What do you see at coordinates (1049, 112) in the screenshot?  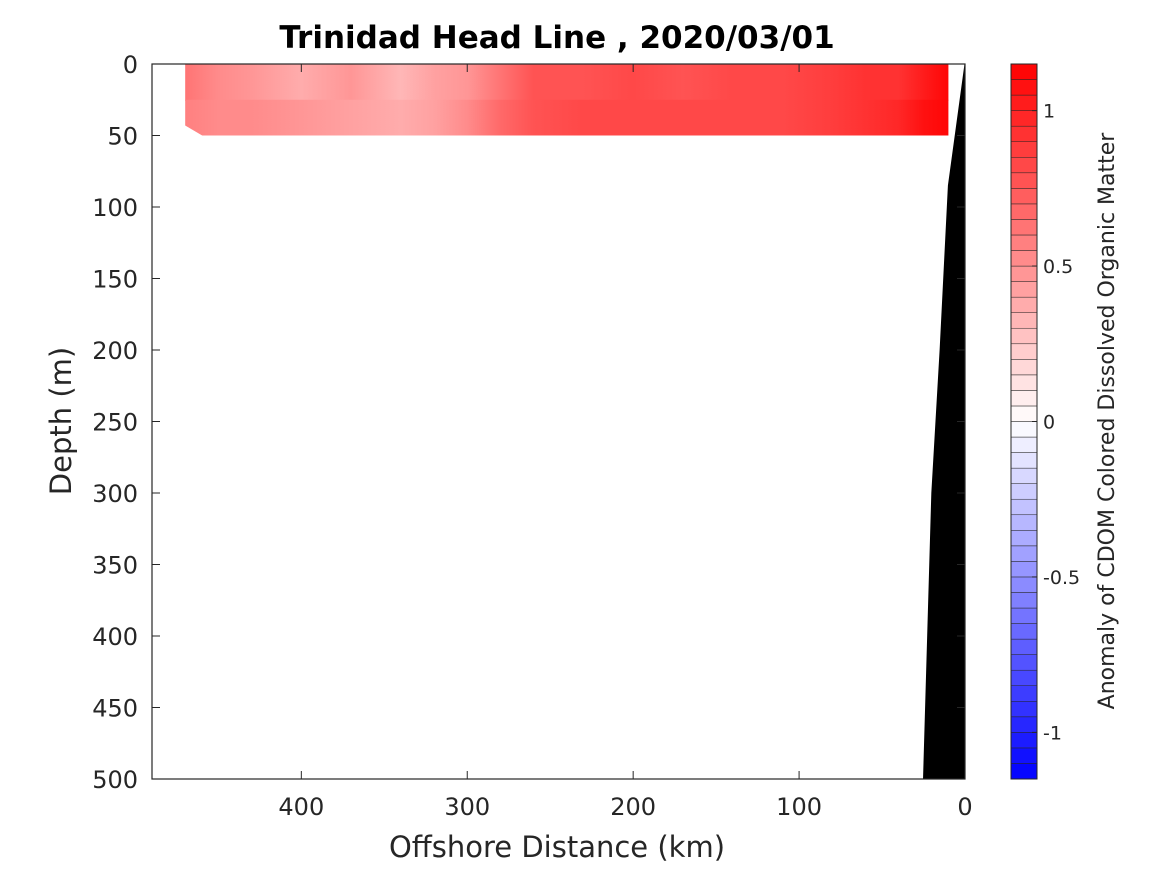 I see `colorbar-tick-label: 1` at bounding box center [1049, 112].